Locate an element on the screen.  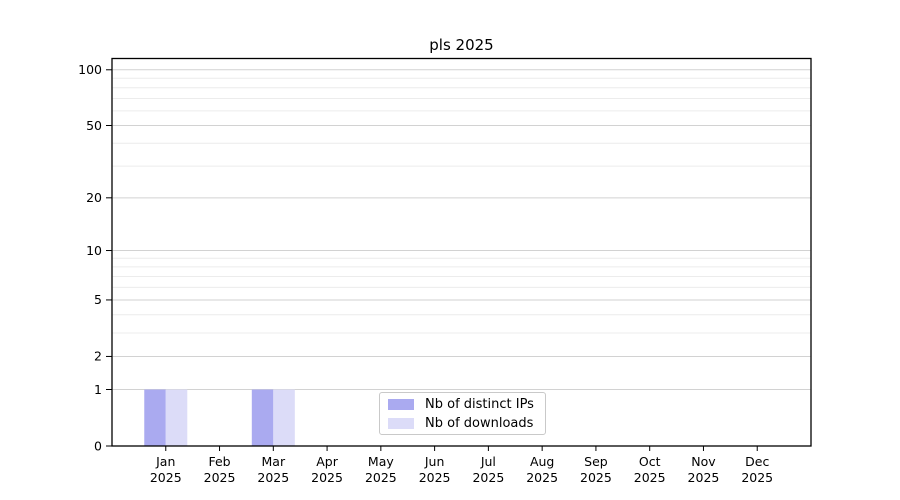
y-tick-label: 100 is located at coordinates (90, 69).